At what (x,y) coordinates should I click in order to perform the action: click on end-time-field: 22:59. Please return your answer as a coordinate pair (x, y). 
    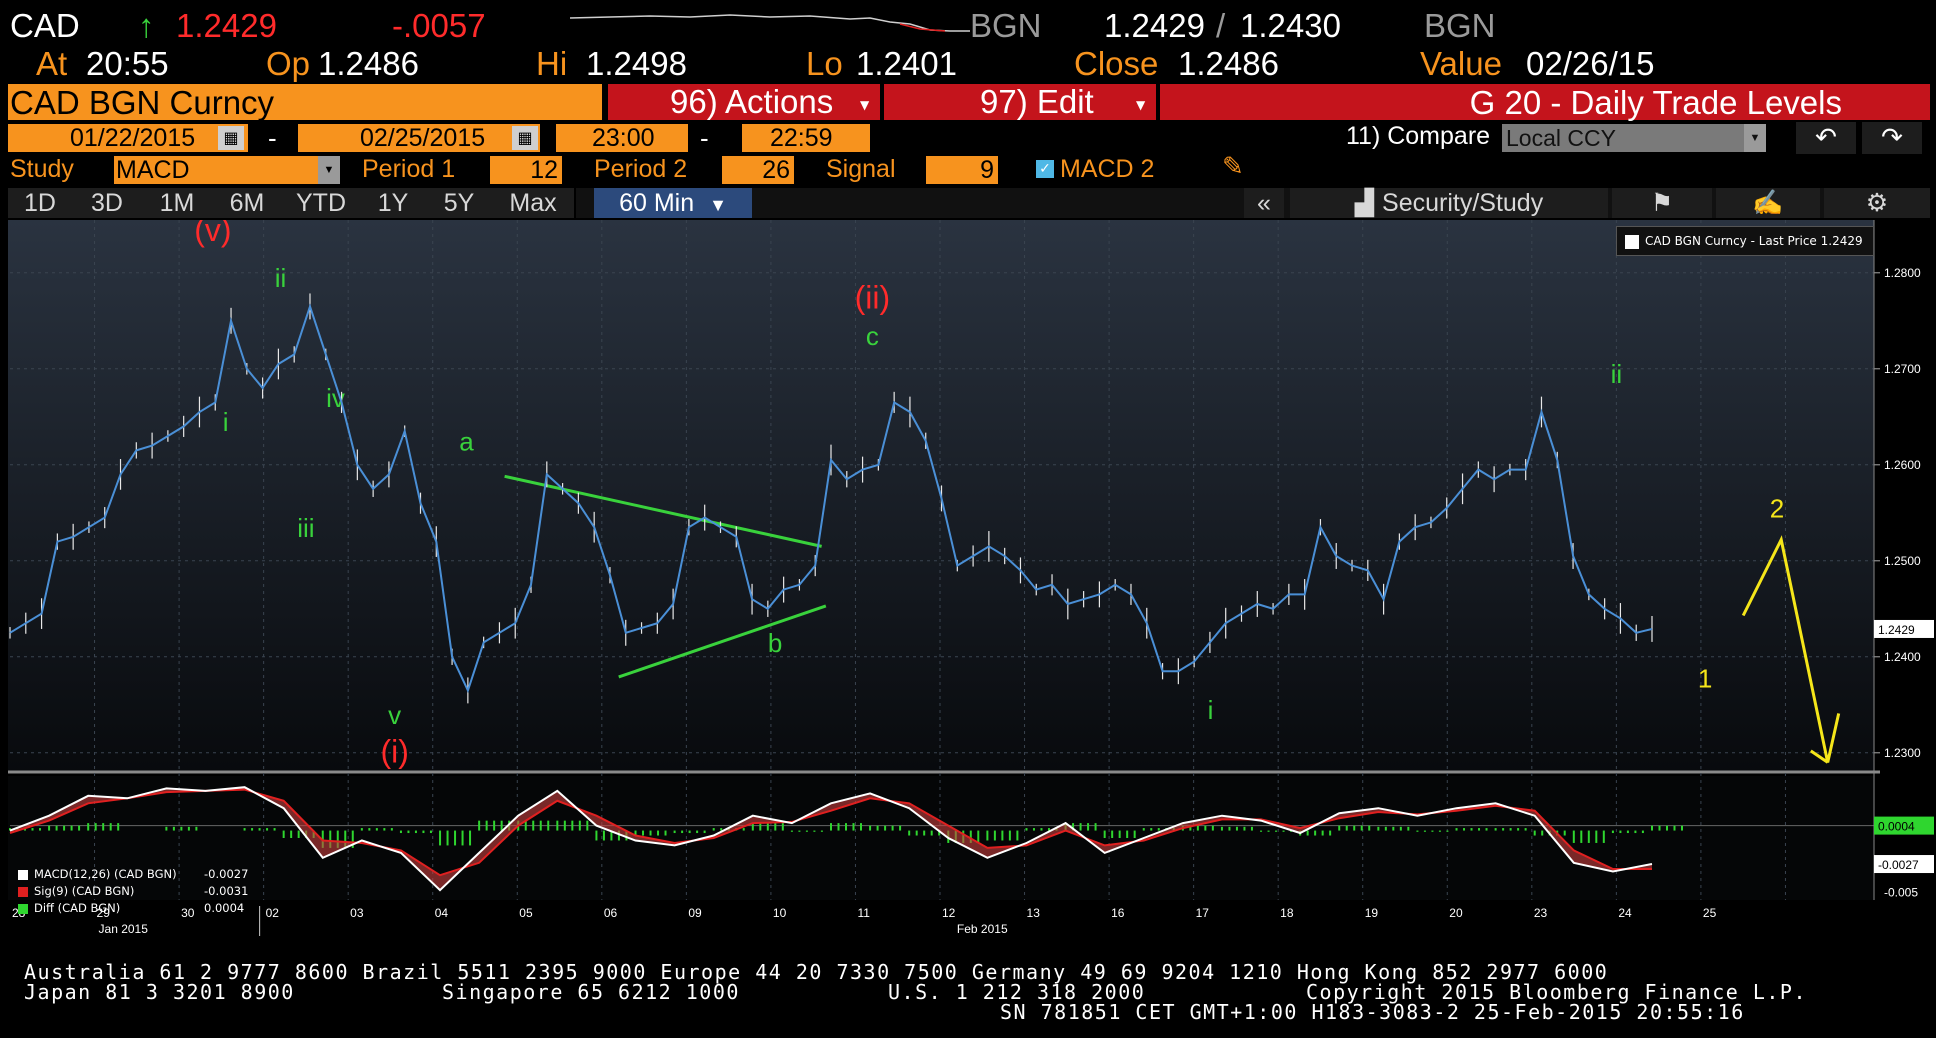
    Looking at the image, I should click on (806, 138).